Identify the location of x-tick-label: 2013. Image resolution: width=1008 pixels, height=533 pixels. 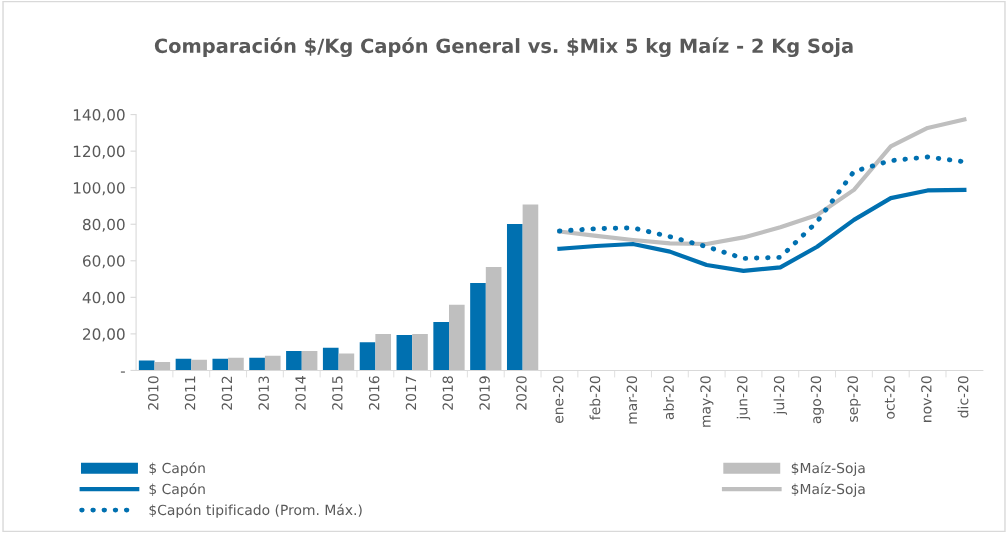
(263, 393).